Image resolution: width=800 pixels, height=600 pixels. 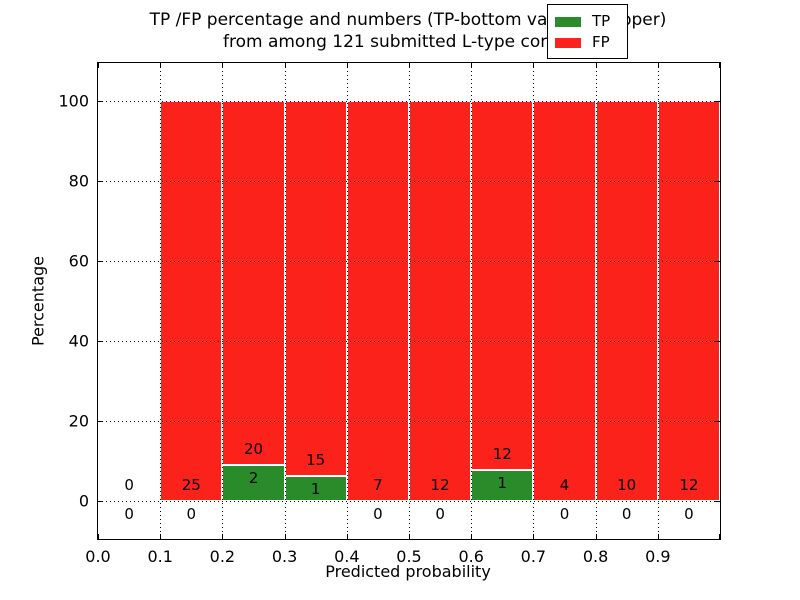 What do you see at coordinates (409, 556) in the screenshot?
I see `x-tick-label: 0.5` at bounding box center [409, 556].